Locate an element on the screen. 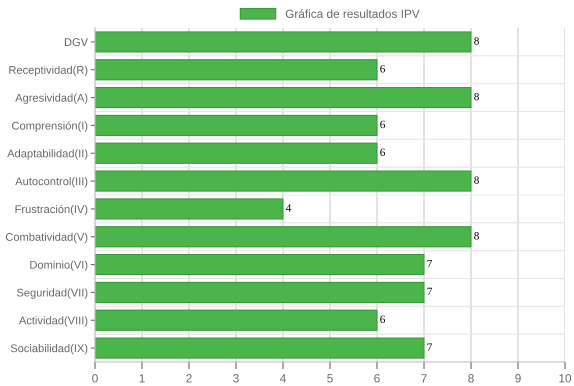 The image size is (574, 386). x-tick-label: 5 is located at coordinates (330, 378).